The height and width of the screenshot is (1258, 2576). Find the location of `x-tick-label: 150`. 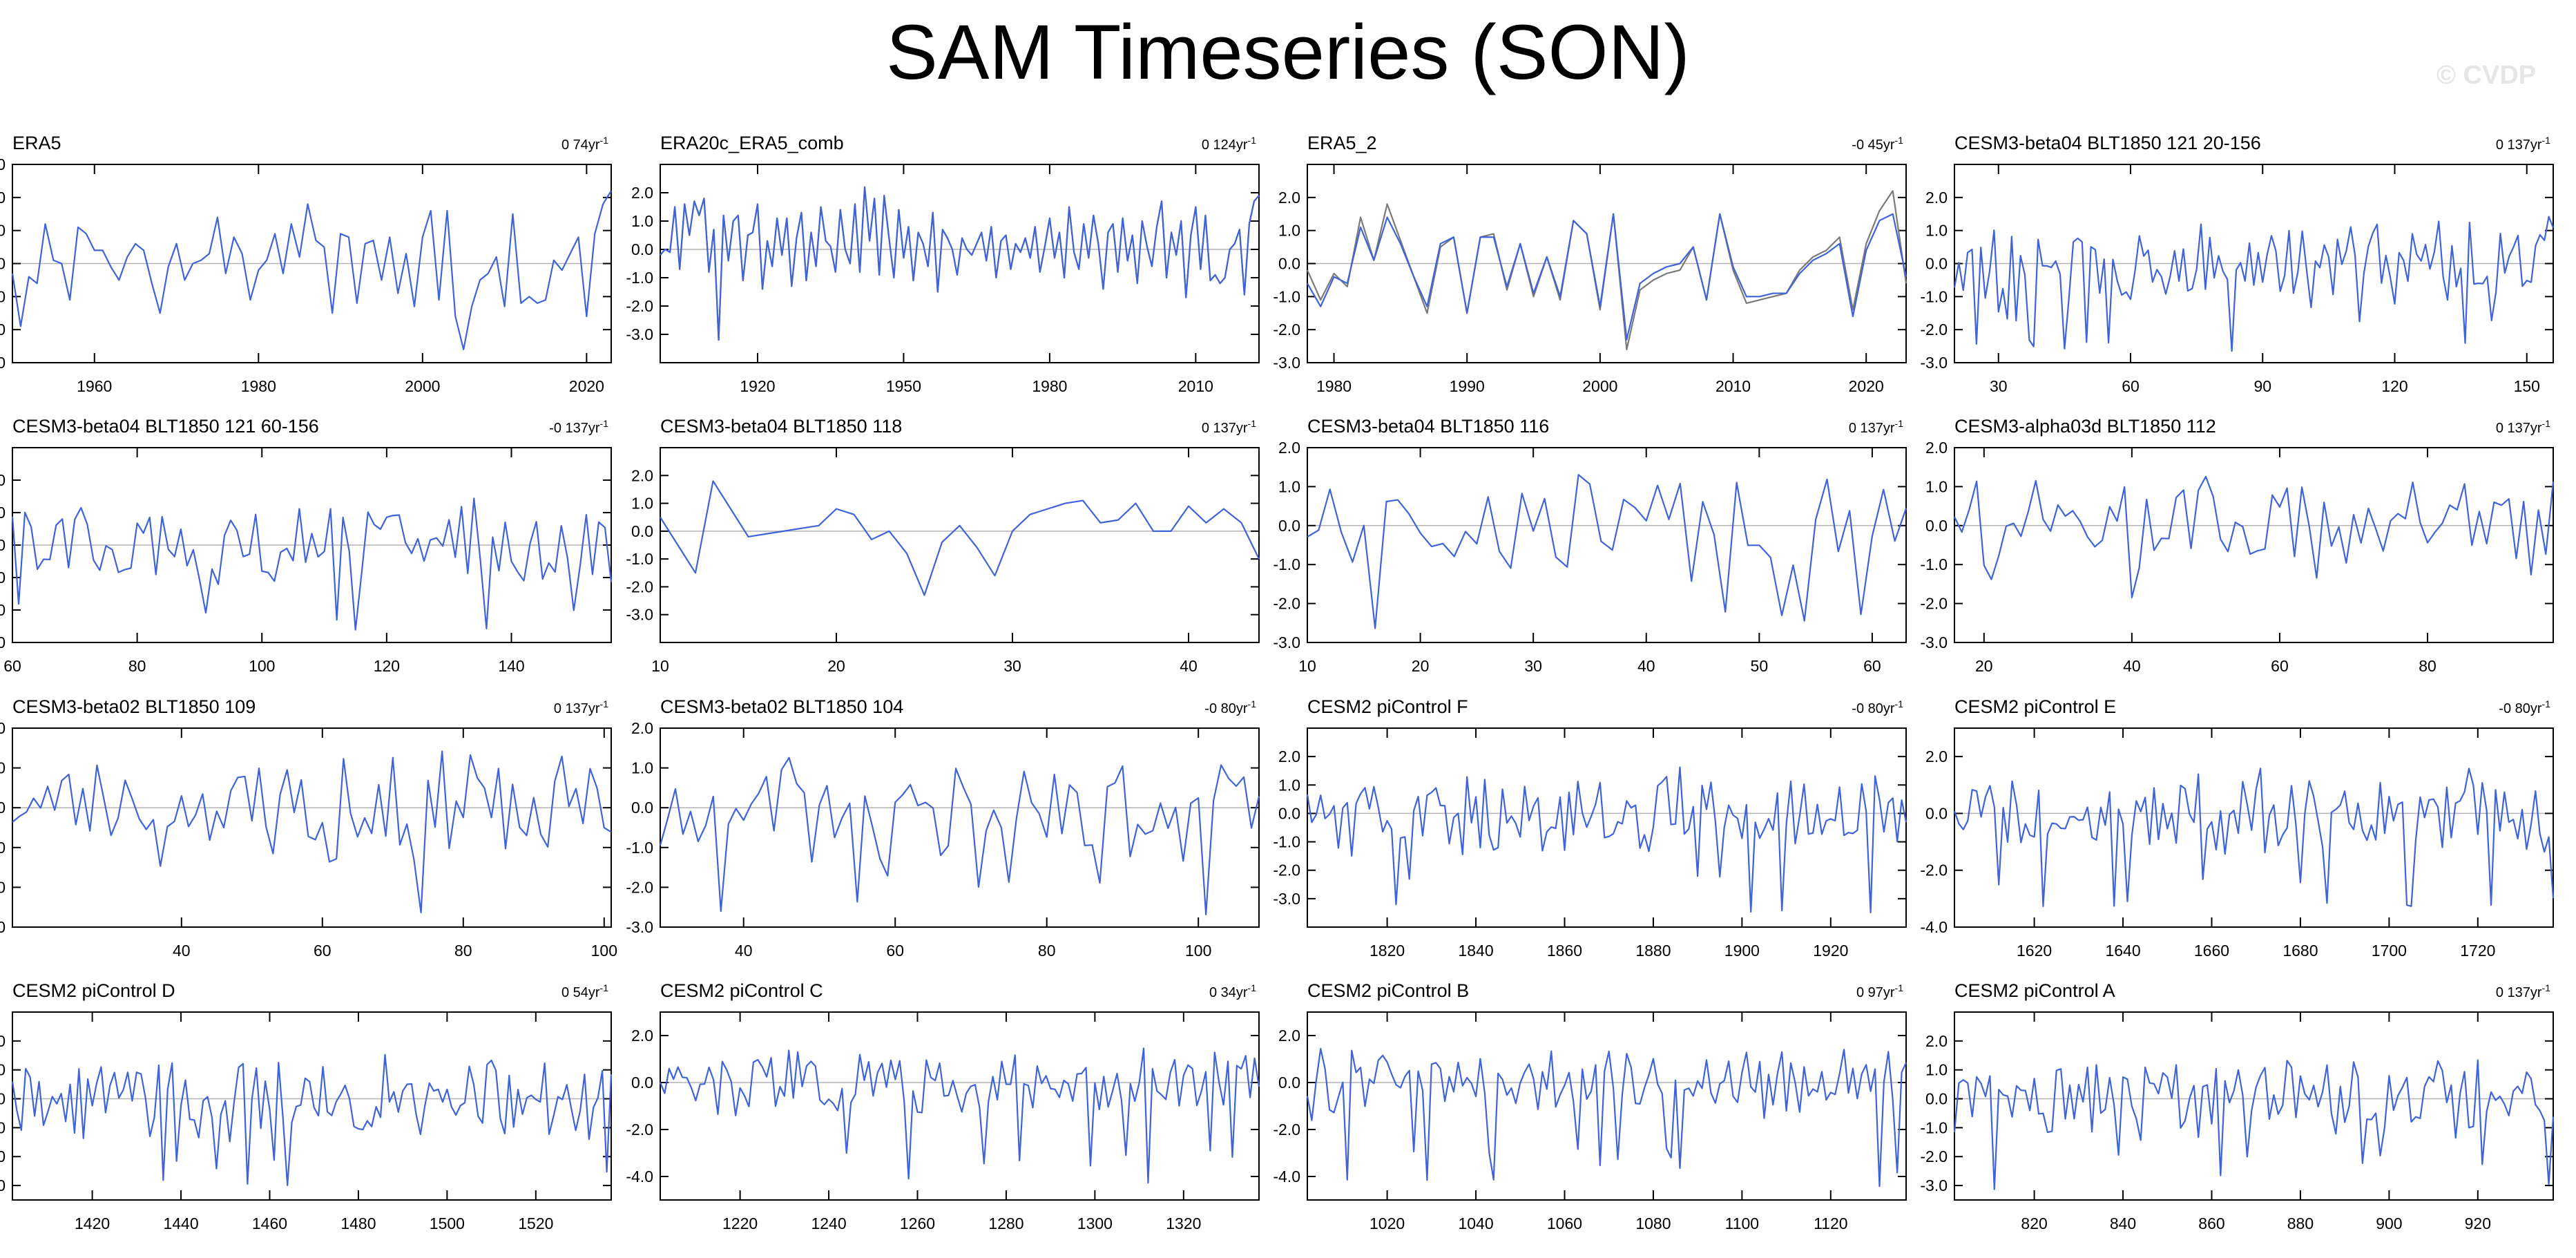

x-tick-label: 150 is located at coordinates (2527, 386).